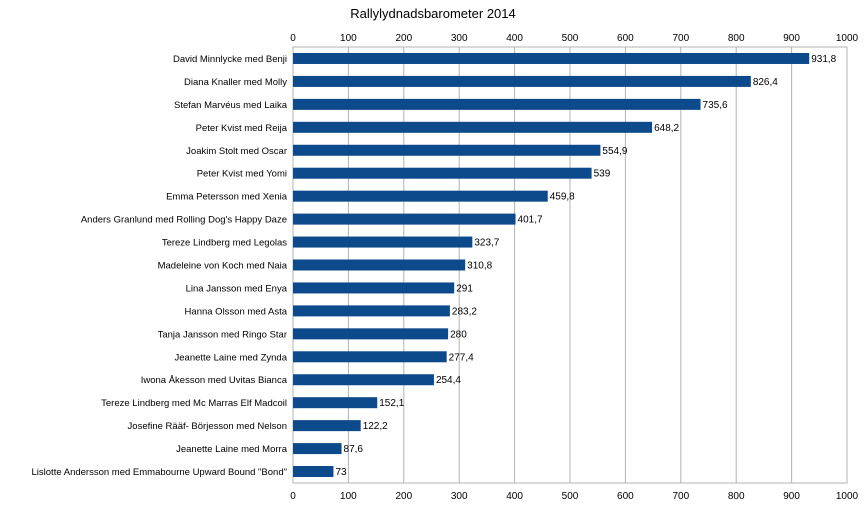 The image size is (868, 525). Describe the element at coordinates (224, 243) in the screenshot. I see `category-label: Tereze Lindberg med Legolas` at that location.